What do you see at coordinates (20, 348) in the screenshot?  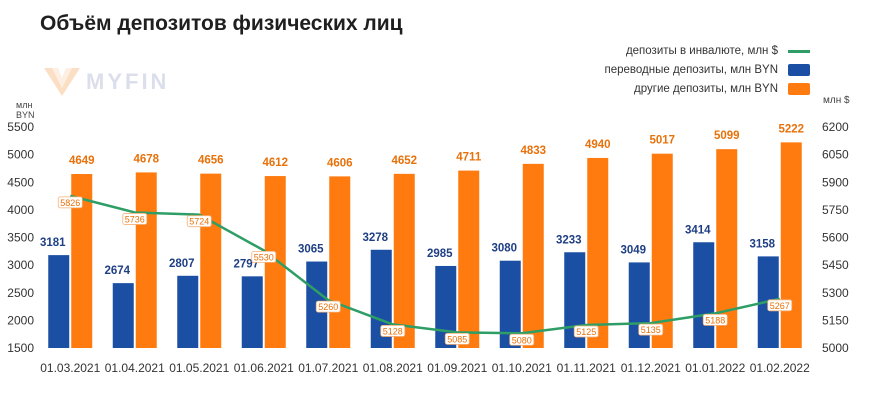 I see `y-tick-left: 1500` at bounding box center [20, 348].